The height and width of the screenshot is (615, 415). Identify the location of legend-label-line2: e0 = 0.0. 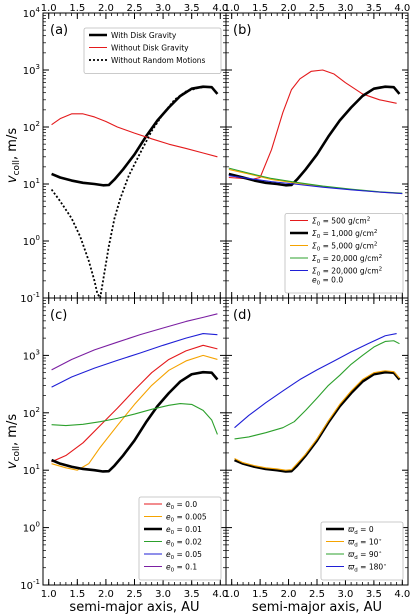
(327, 281).